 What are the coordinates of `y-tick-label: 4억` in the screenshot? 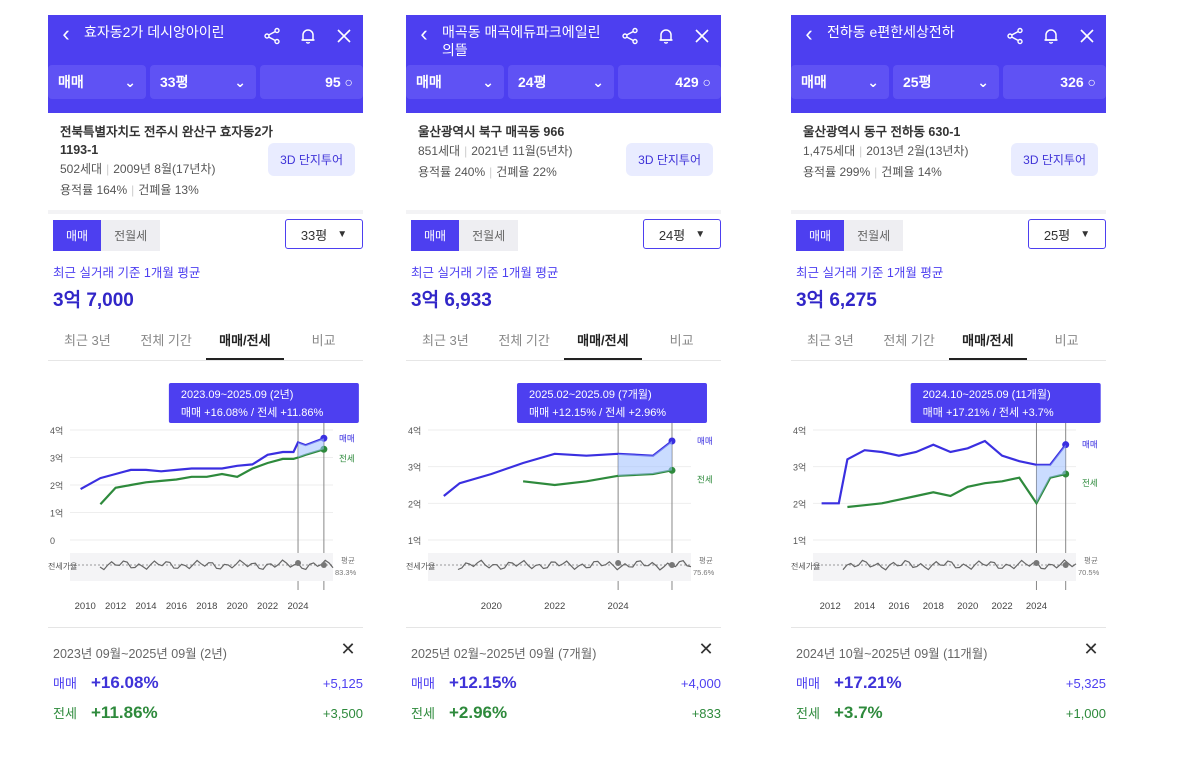 It's located at (56, 430).